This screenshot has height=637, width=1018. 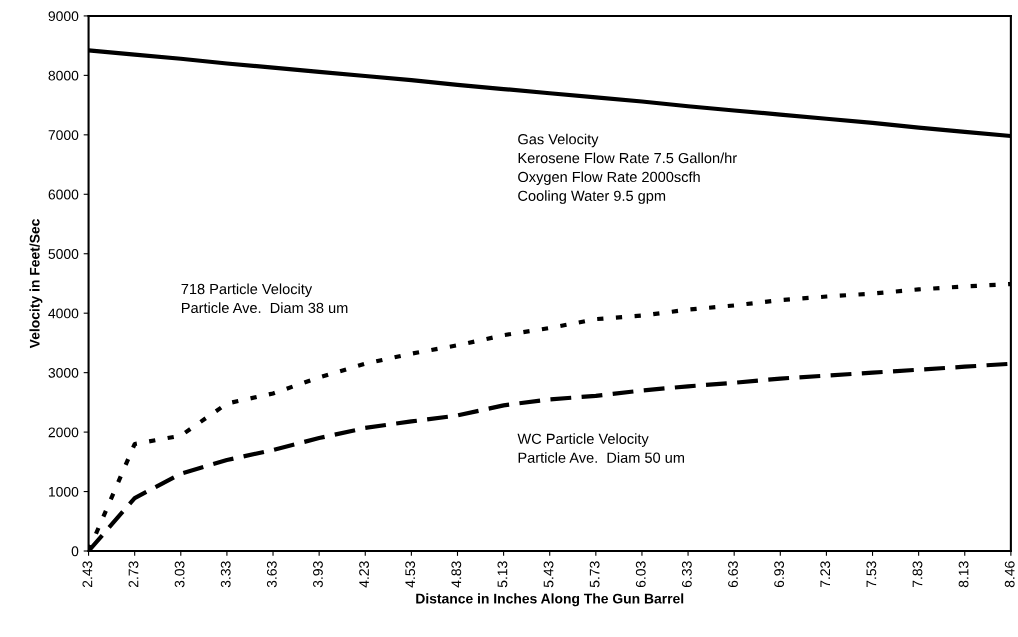 What do you see at coordinates (36, 284) in the screenshot?
I see `y-axis-title: Velocity in Feet/Sec` at bounding box center [36, 284].